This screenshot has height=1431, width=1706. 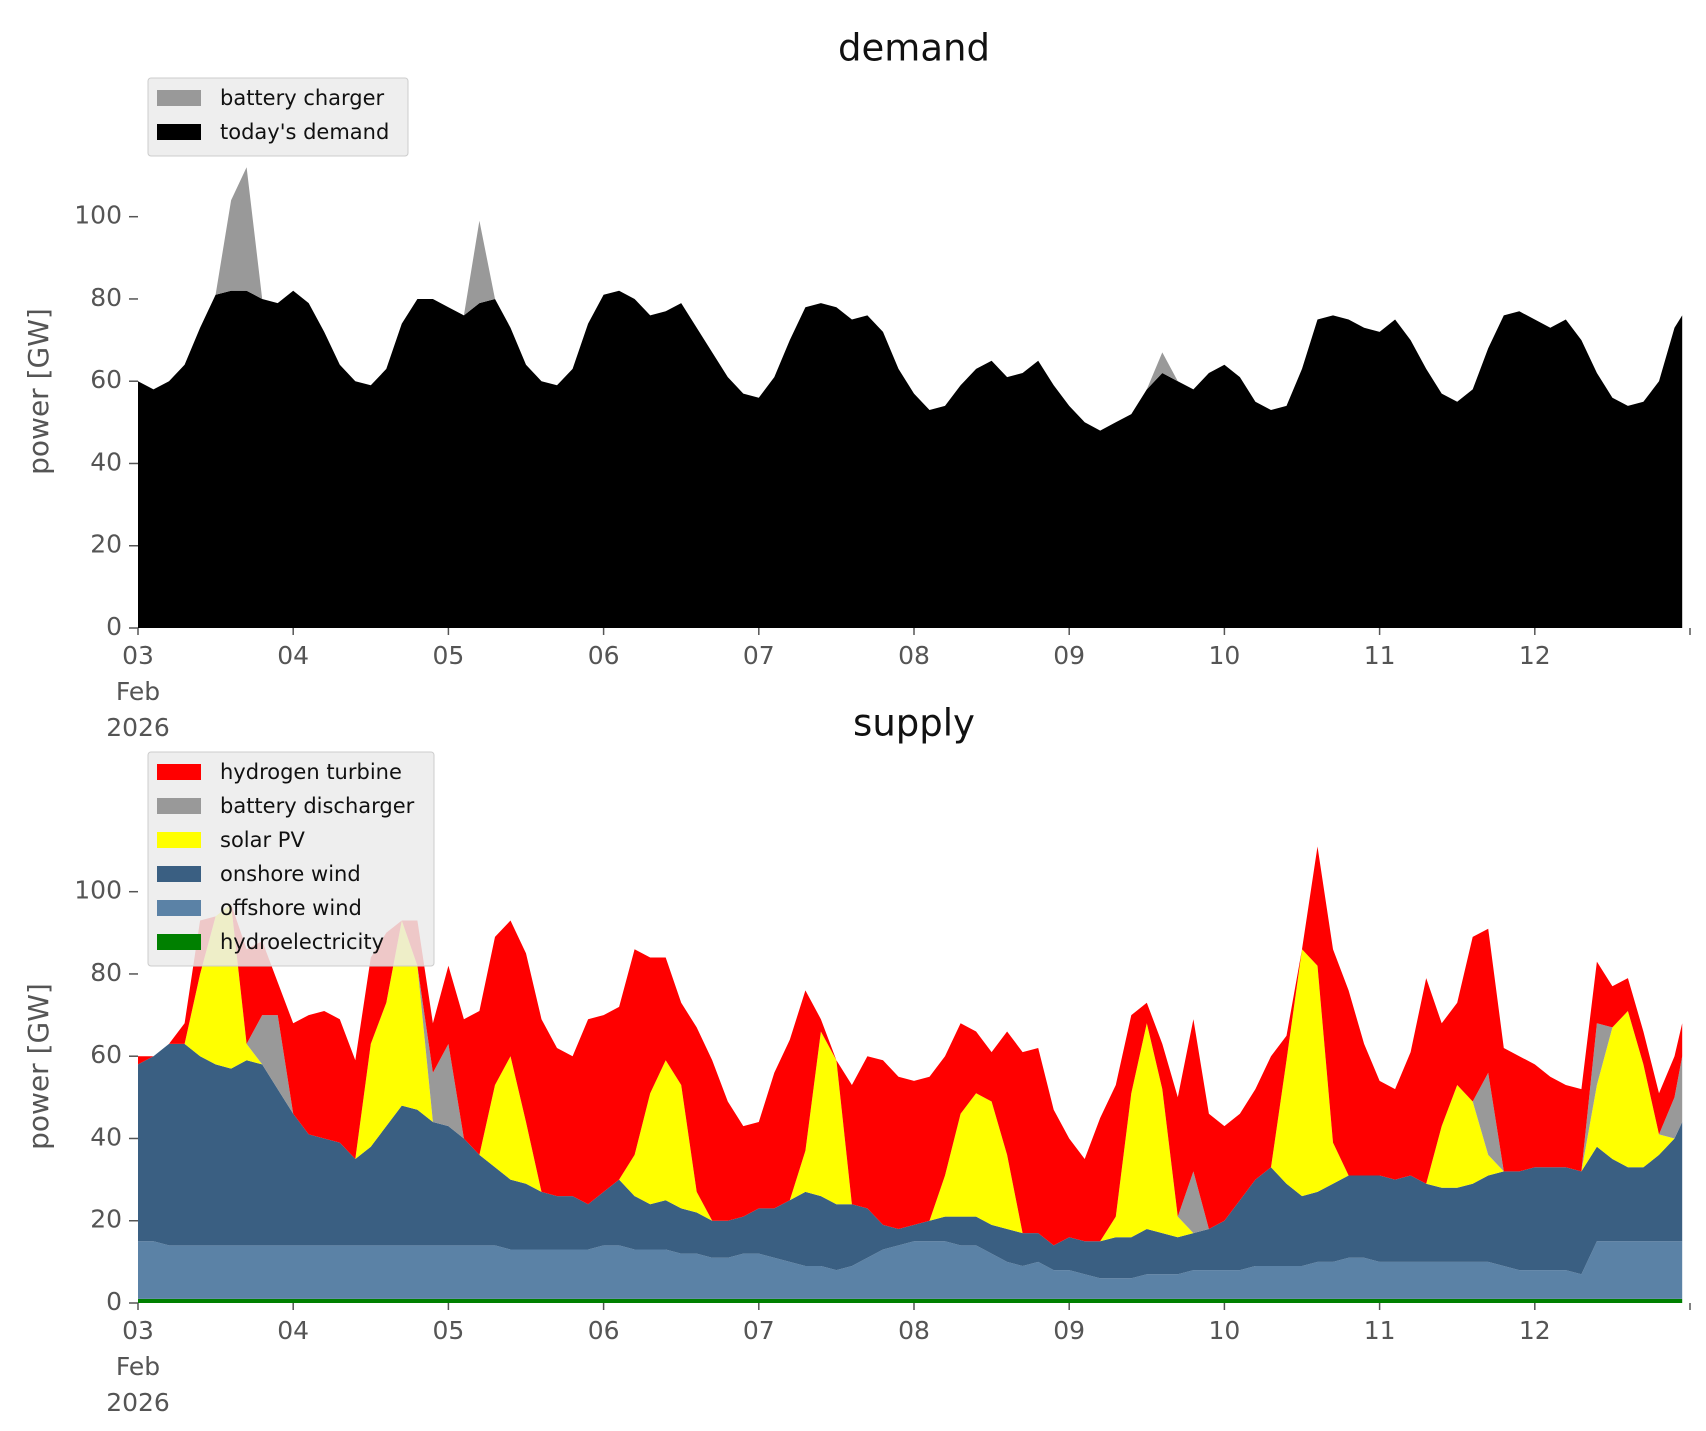 What do you see at coordinates (262, 840) in the screenshot?
I see `legend-entry: solar PV` at bounding box center [262, 840].